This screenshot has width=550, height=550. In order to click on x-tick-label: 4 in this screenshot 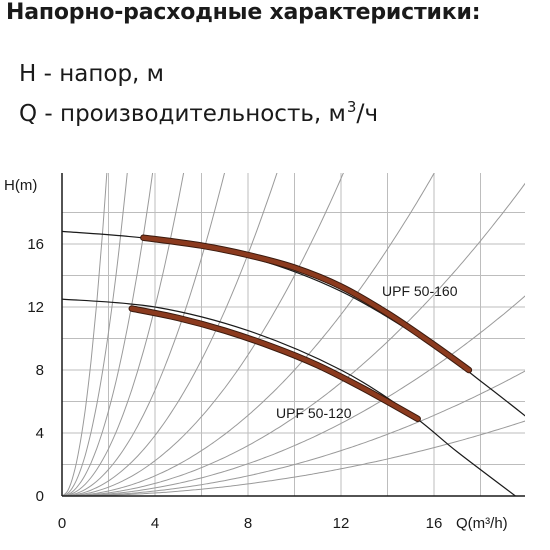, I will do `click(155, 523)`.